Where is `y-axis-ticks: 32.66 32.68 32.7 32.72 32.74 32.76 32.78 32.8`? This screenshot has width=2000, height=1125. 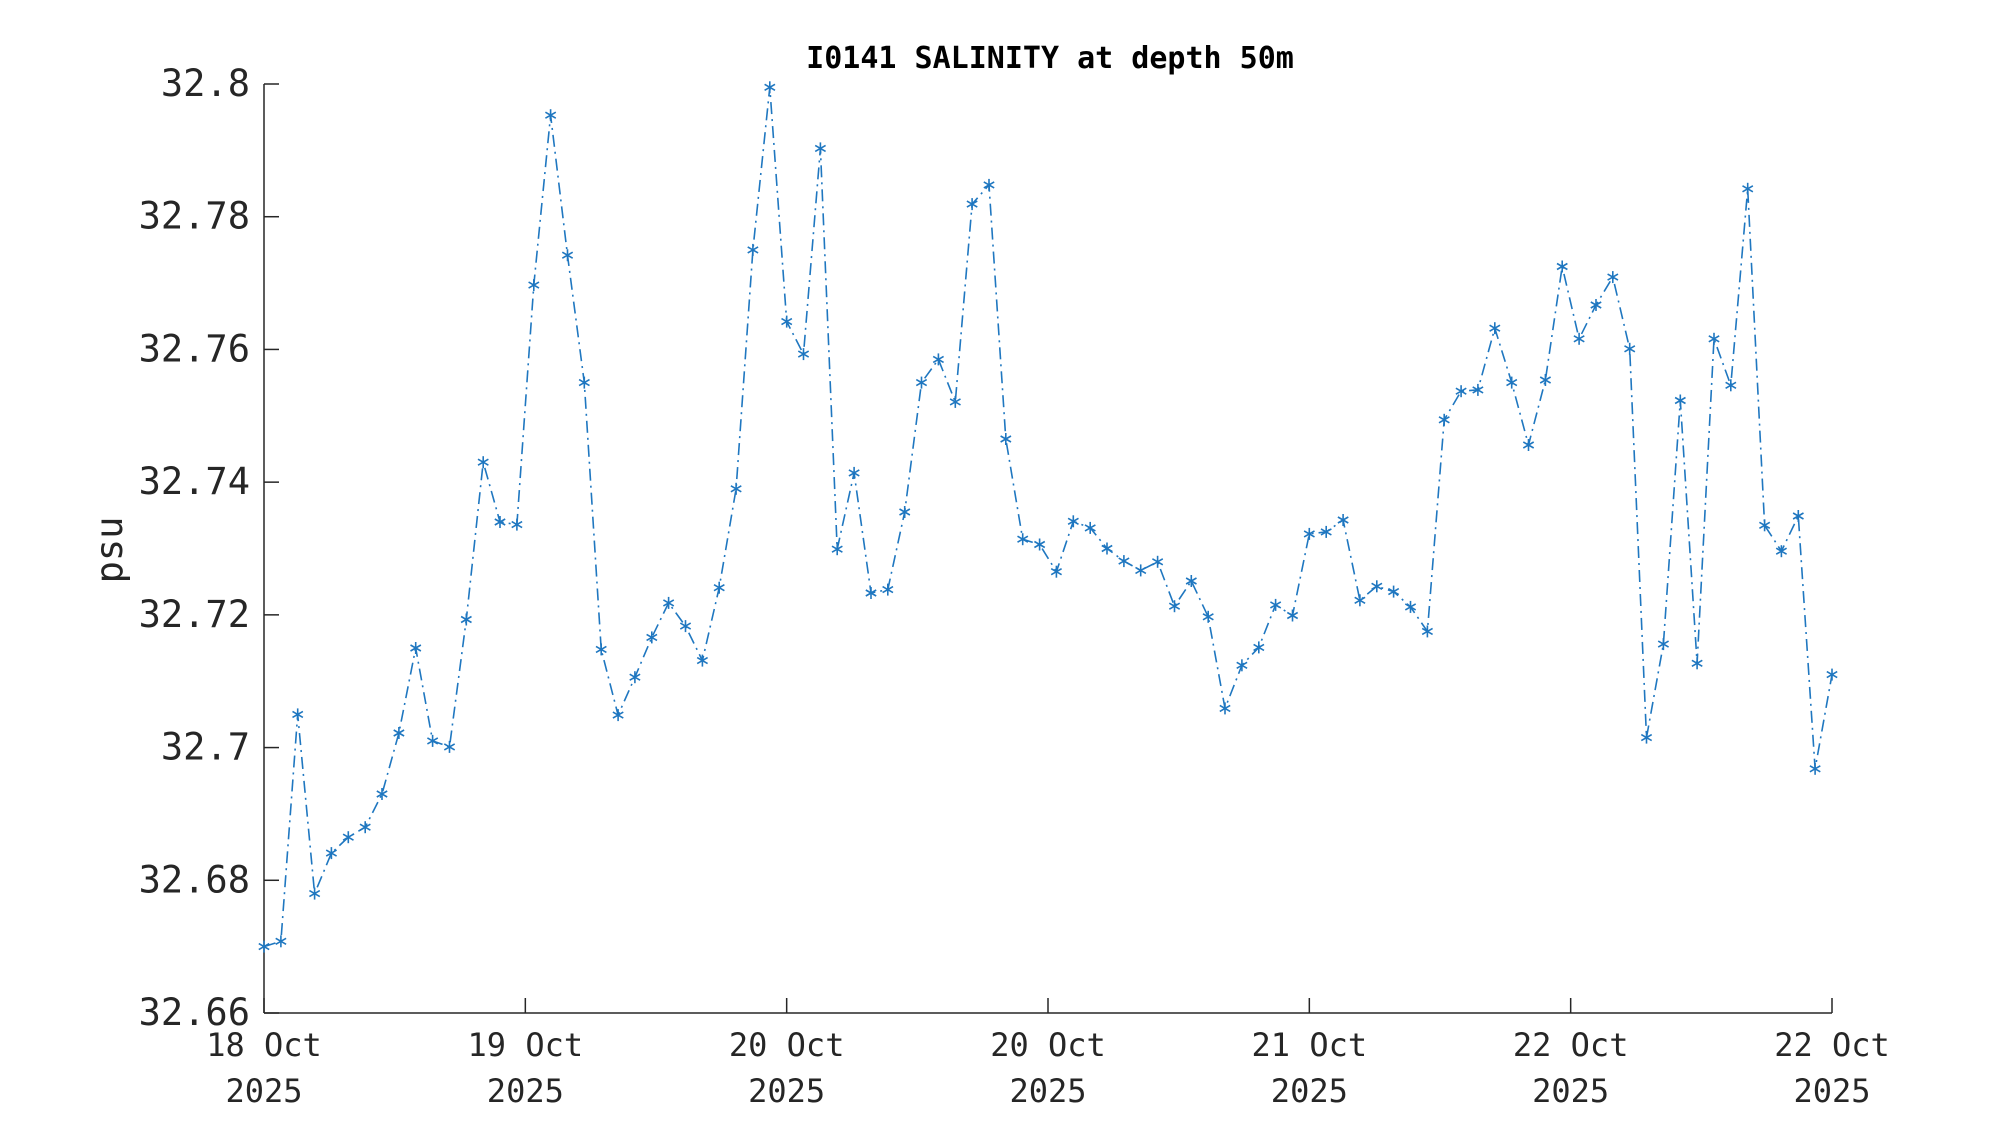 y-axis-ticks: 32.66 32.68 32.7 32.72 32.74 32.76 32.78 32.8 is located at coordinates (209, 548).